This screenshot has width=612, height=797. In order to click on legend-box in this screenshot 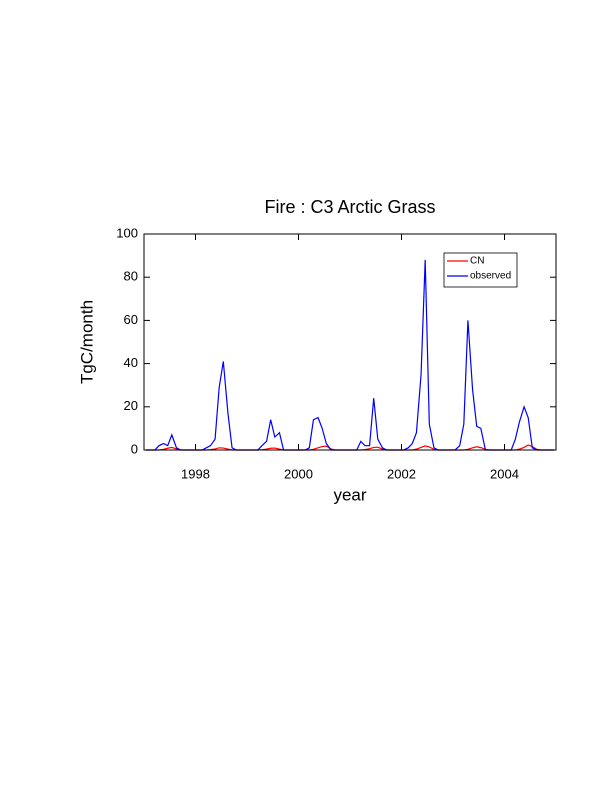, I will do `click(480, 270)`.